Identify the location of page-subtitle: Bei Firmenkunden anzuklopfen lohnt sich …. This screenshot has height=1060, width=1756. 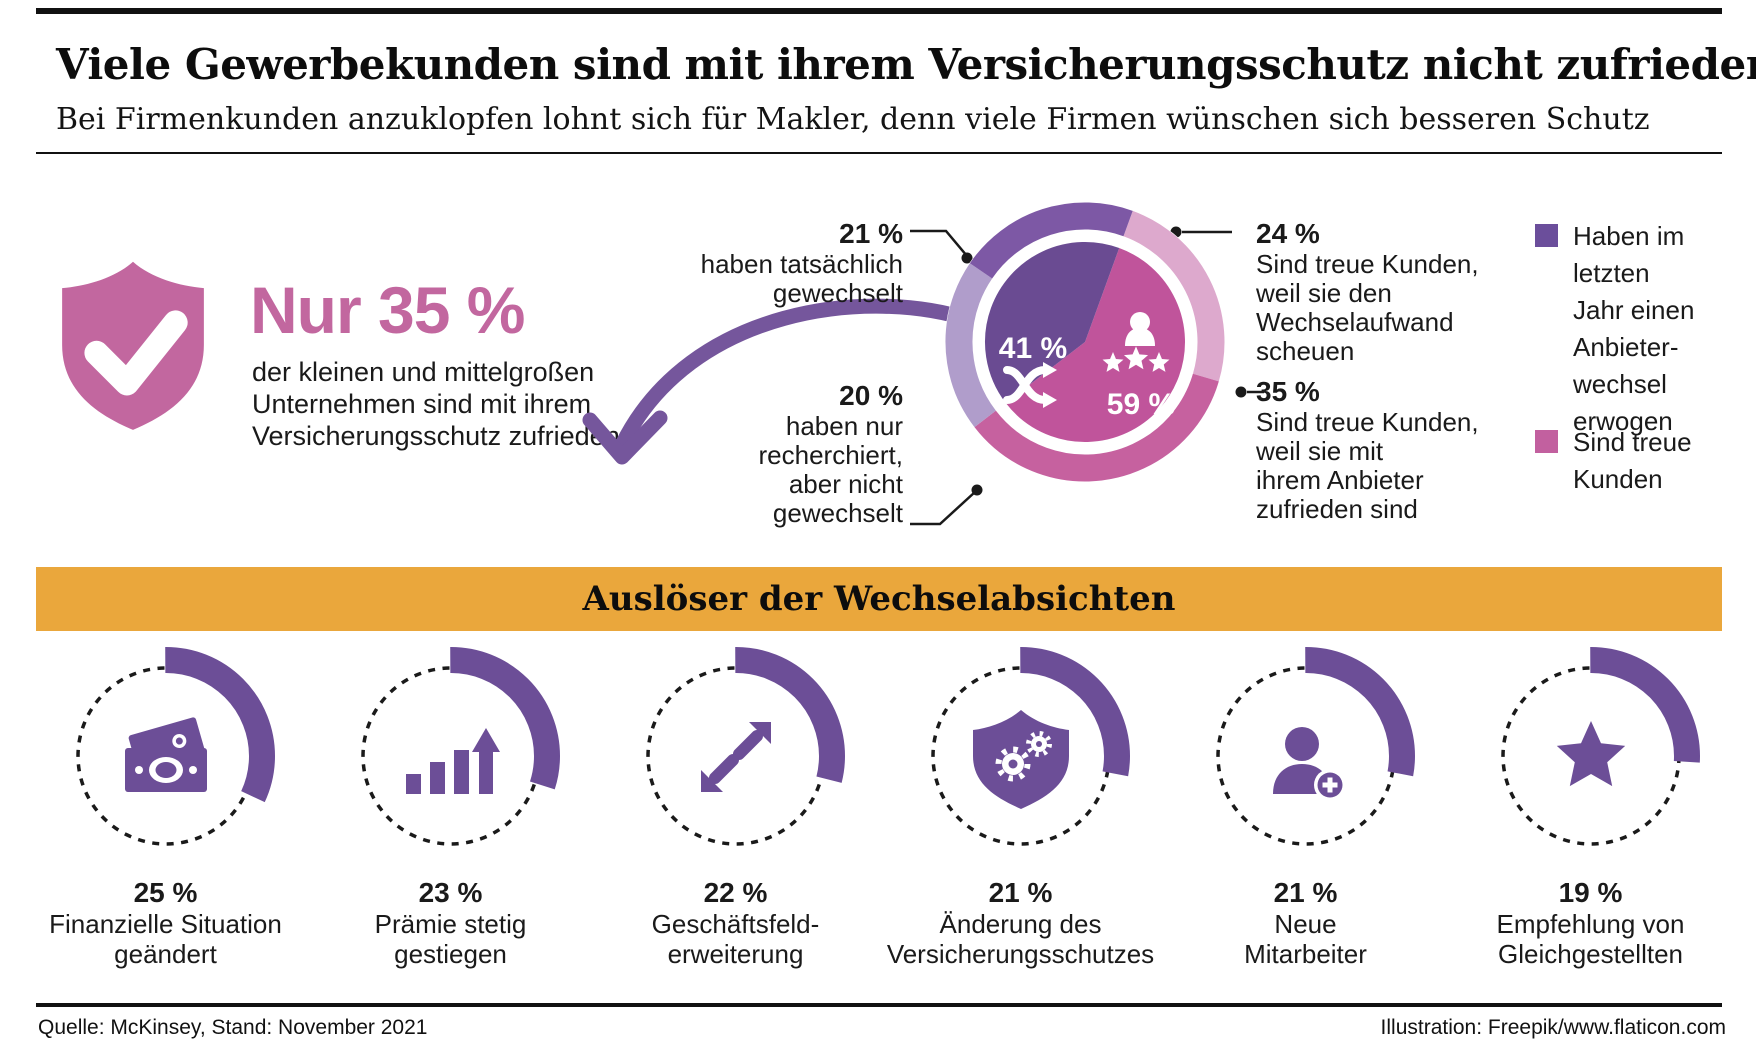
(853, 119).